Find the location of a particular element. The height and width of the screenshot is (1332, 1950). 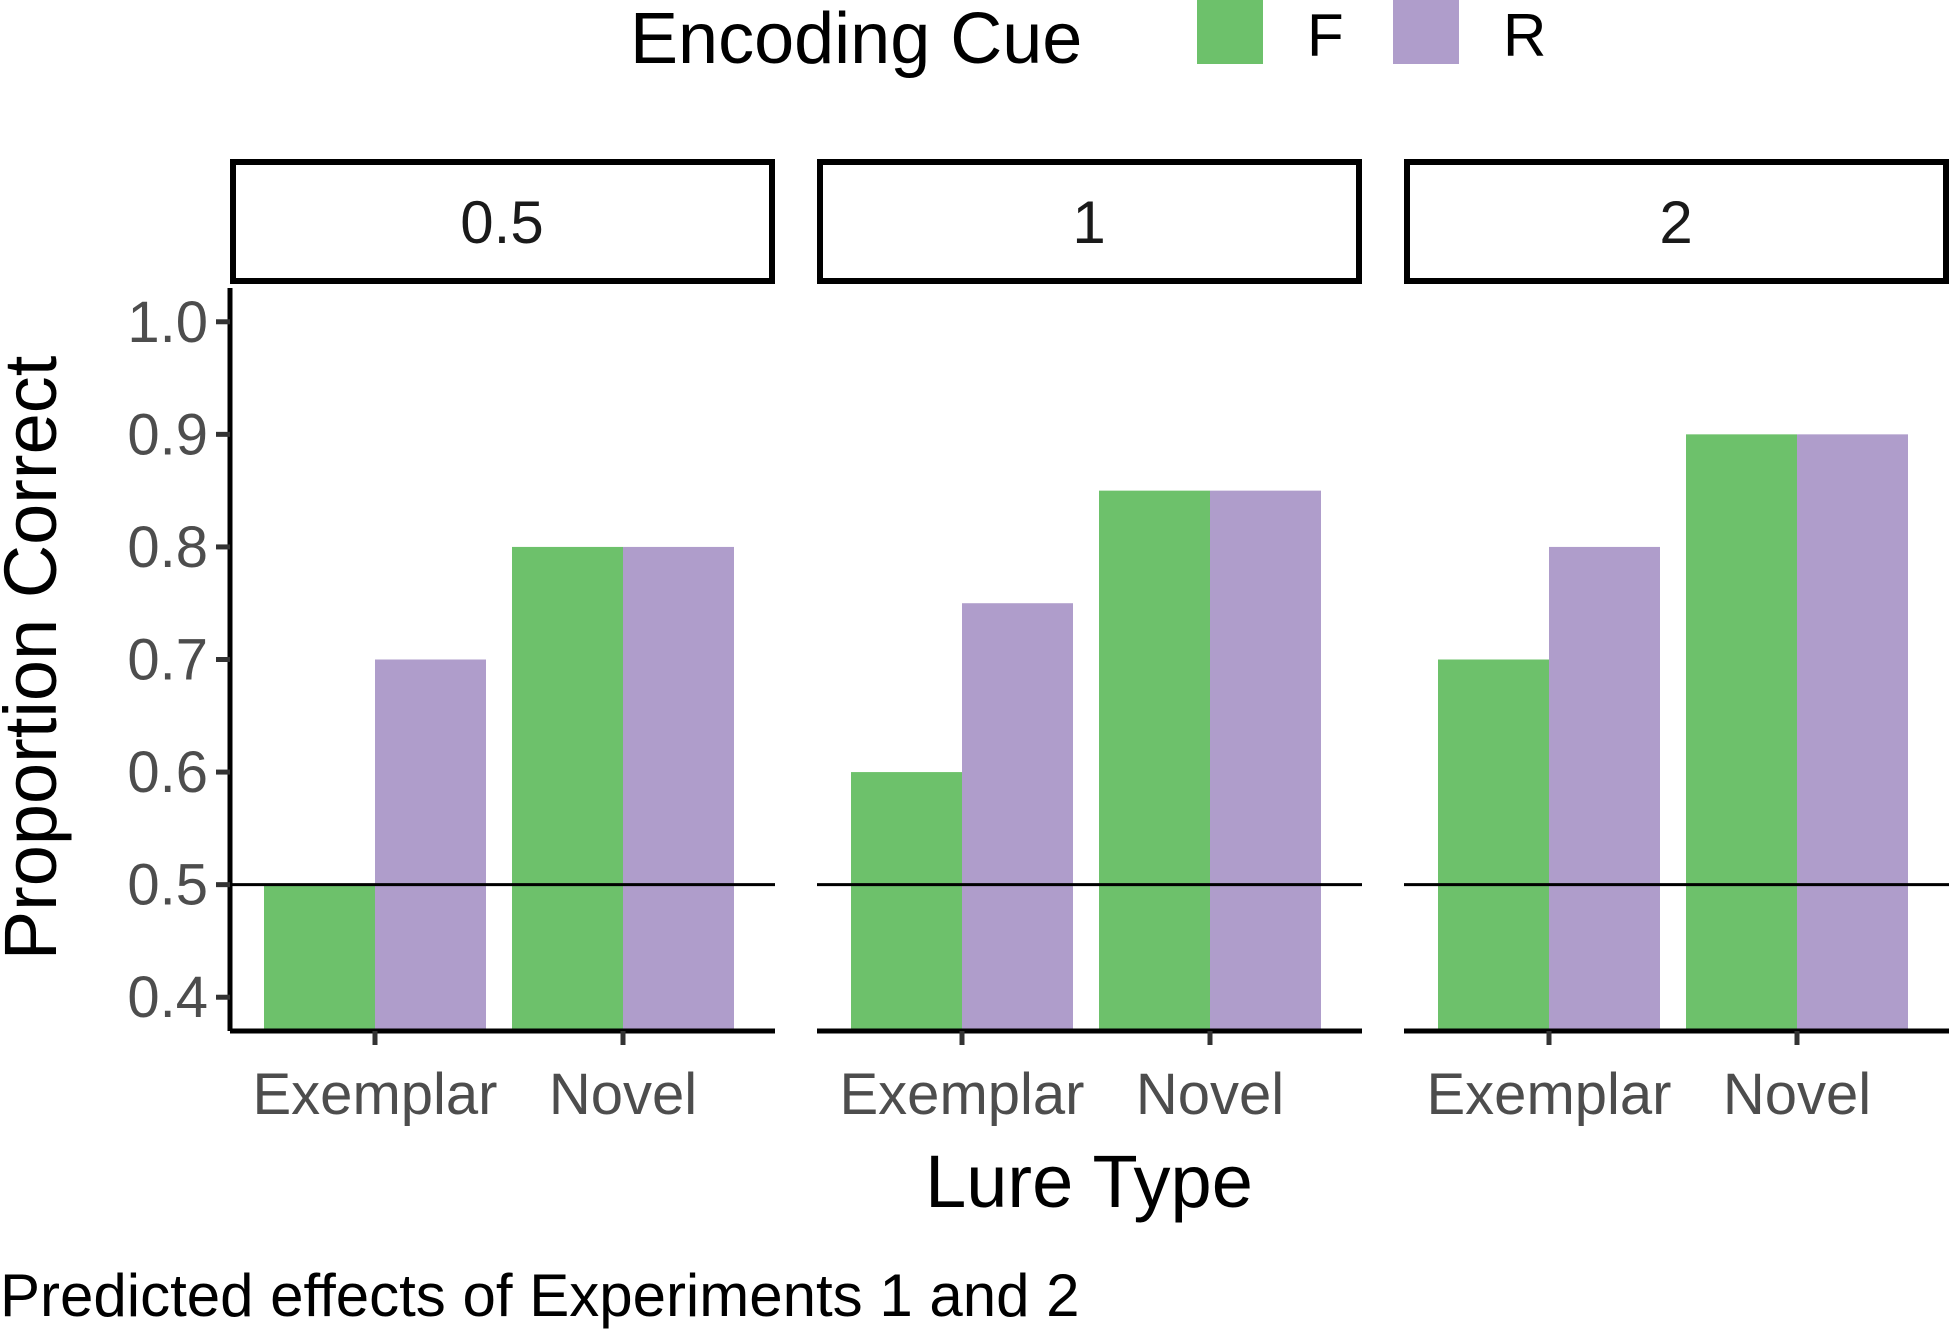

facet-label-1: 0.5 is located at coordinates (501, 222).